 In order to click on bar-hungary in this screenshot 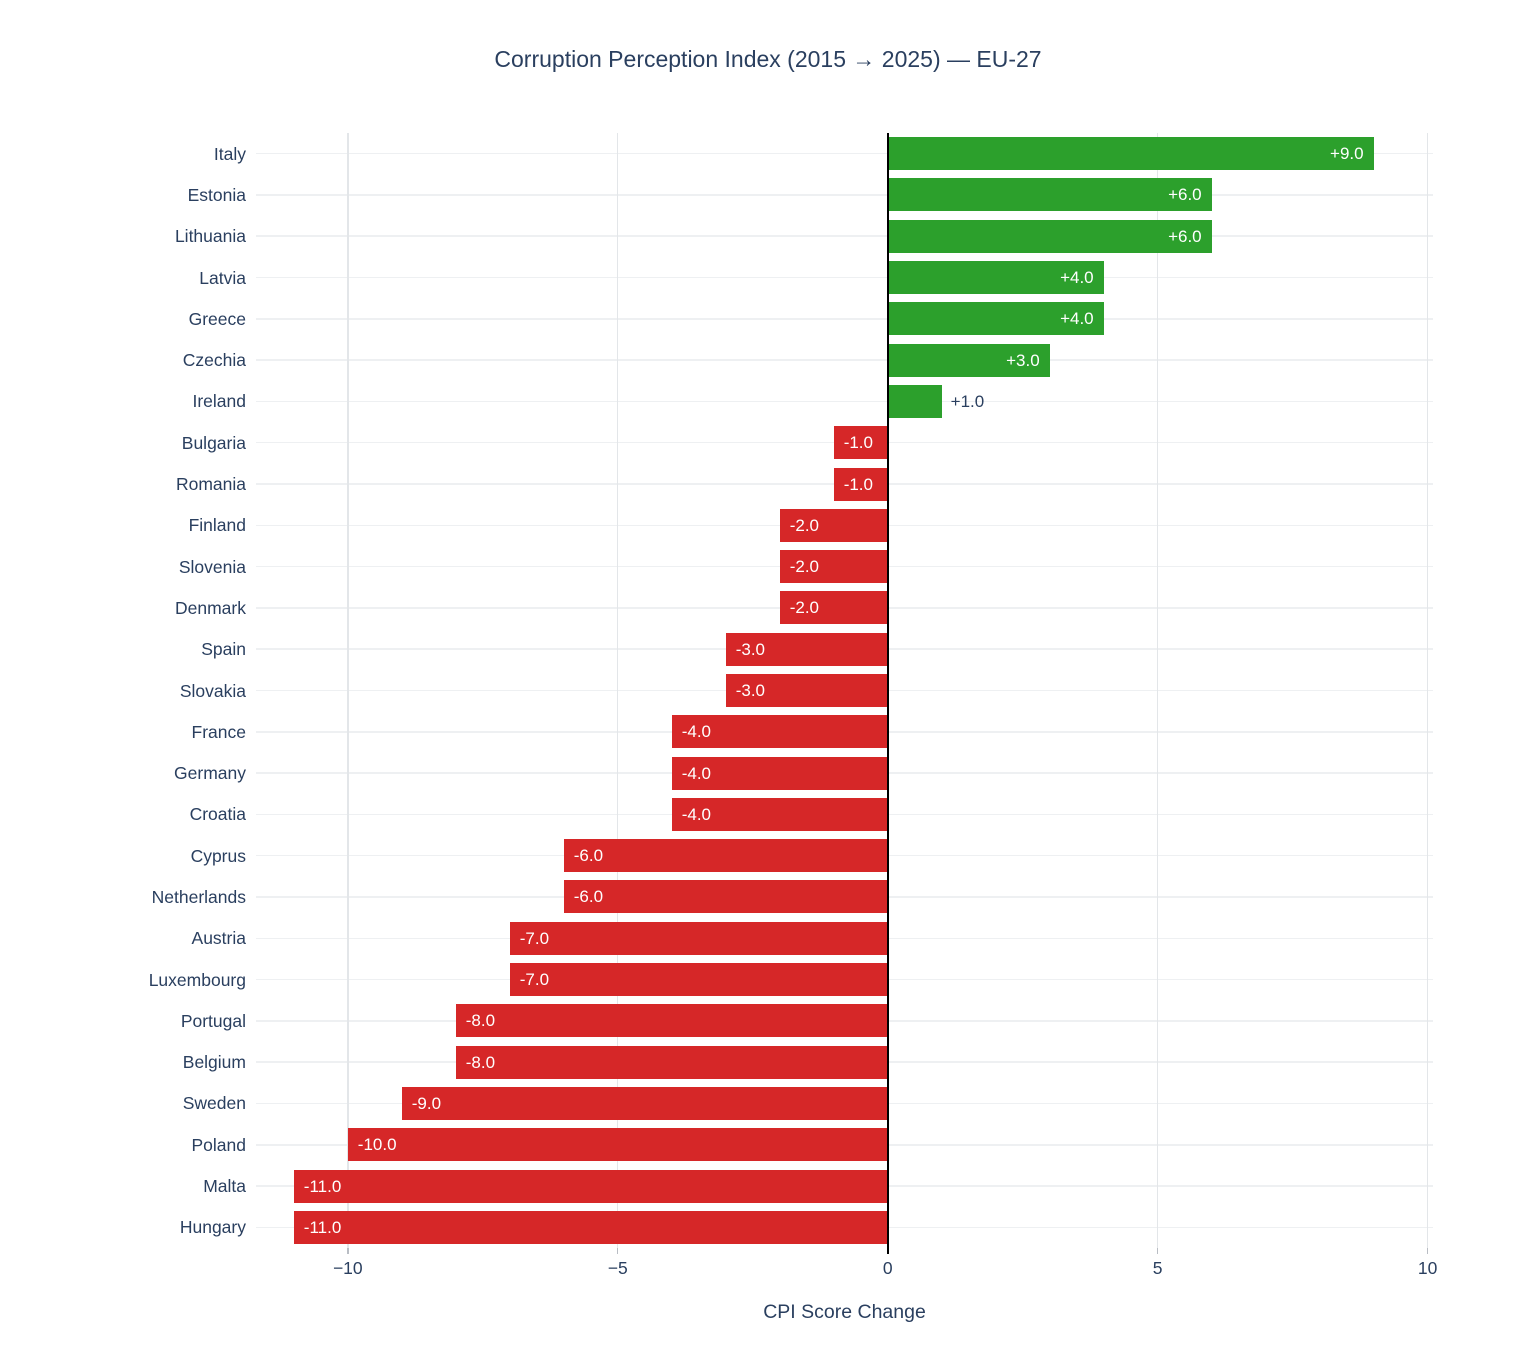, I will do `click(590, 1227)`.